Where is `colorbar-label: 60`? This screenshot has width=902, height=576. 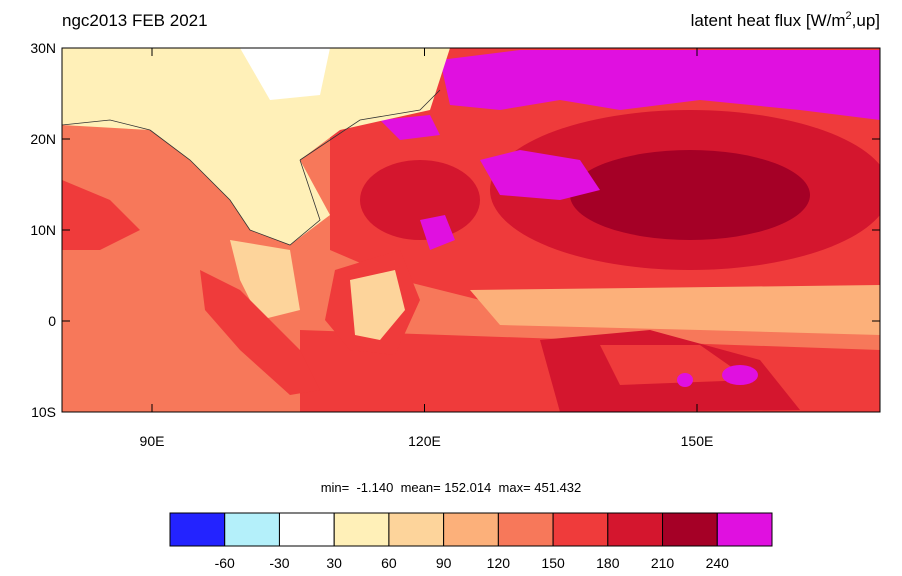
colorbar-label: 60 is located at coordinates (389, 563).